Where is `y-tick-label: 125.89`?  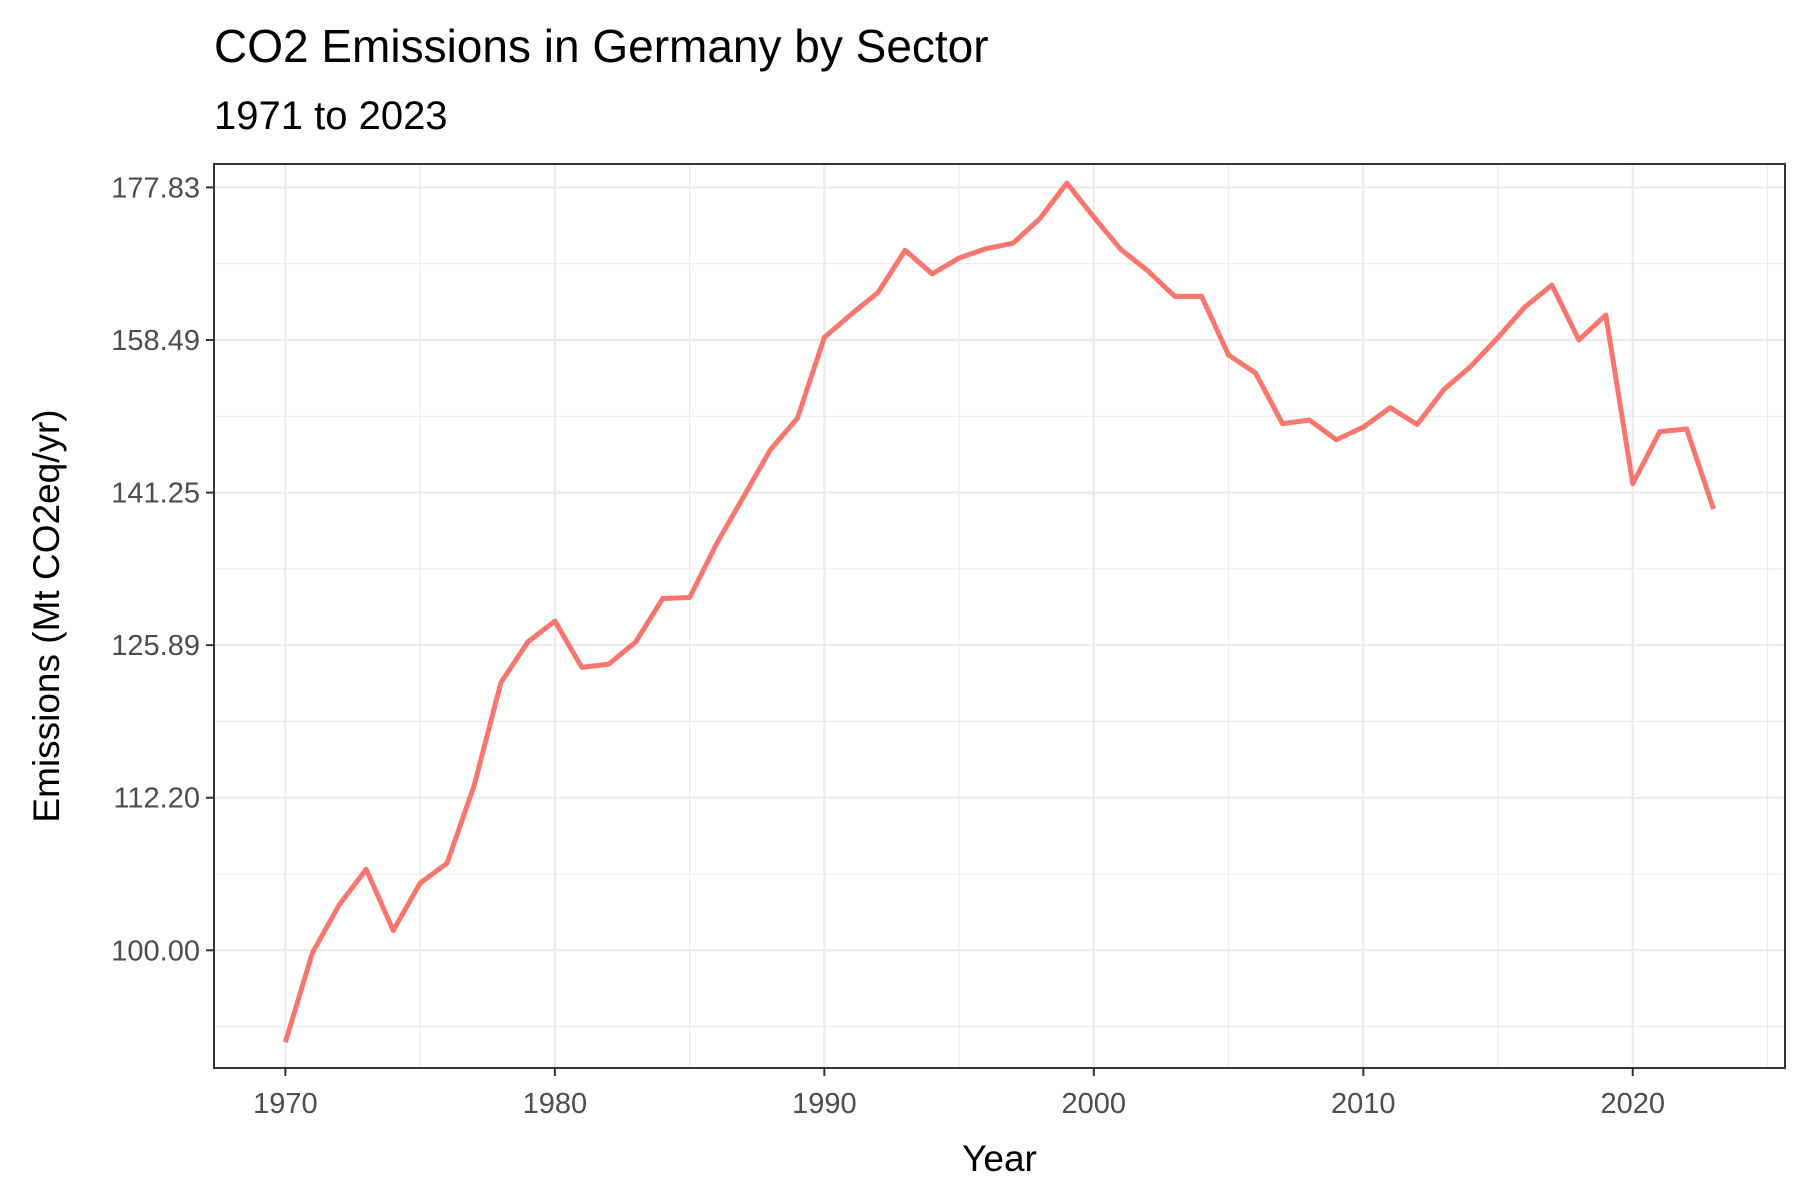
y-tick-label: 125.89 is located at coordinates (155, 646).